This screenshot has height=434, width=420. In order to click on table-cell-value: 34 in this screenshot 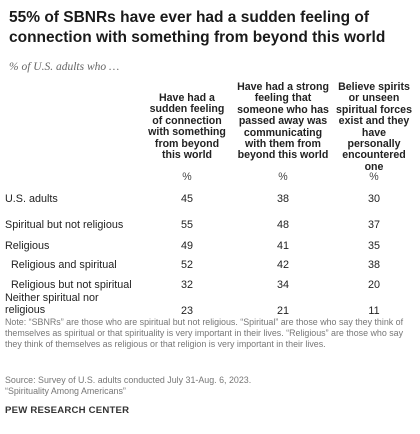, I will do `click(282, 285)`.